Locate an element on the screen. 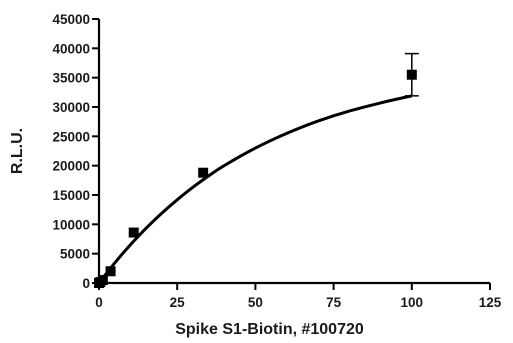 The height and width of the screenshot is (343, 513). x-tick-label: 125 is located at coordinates (490, 302).